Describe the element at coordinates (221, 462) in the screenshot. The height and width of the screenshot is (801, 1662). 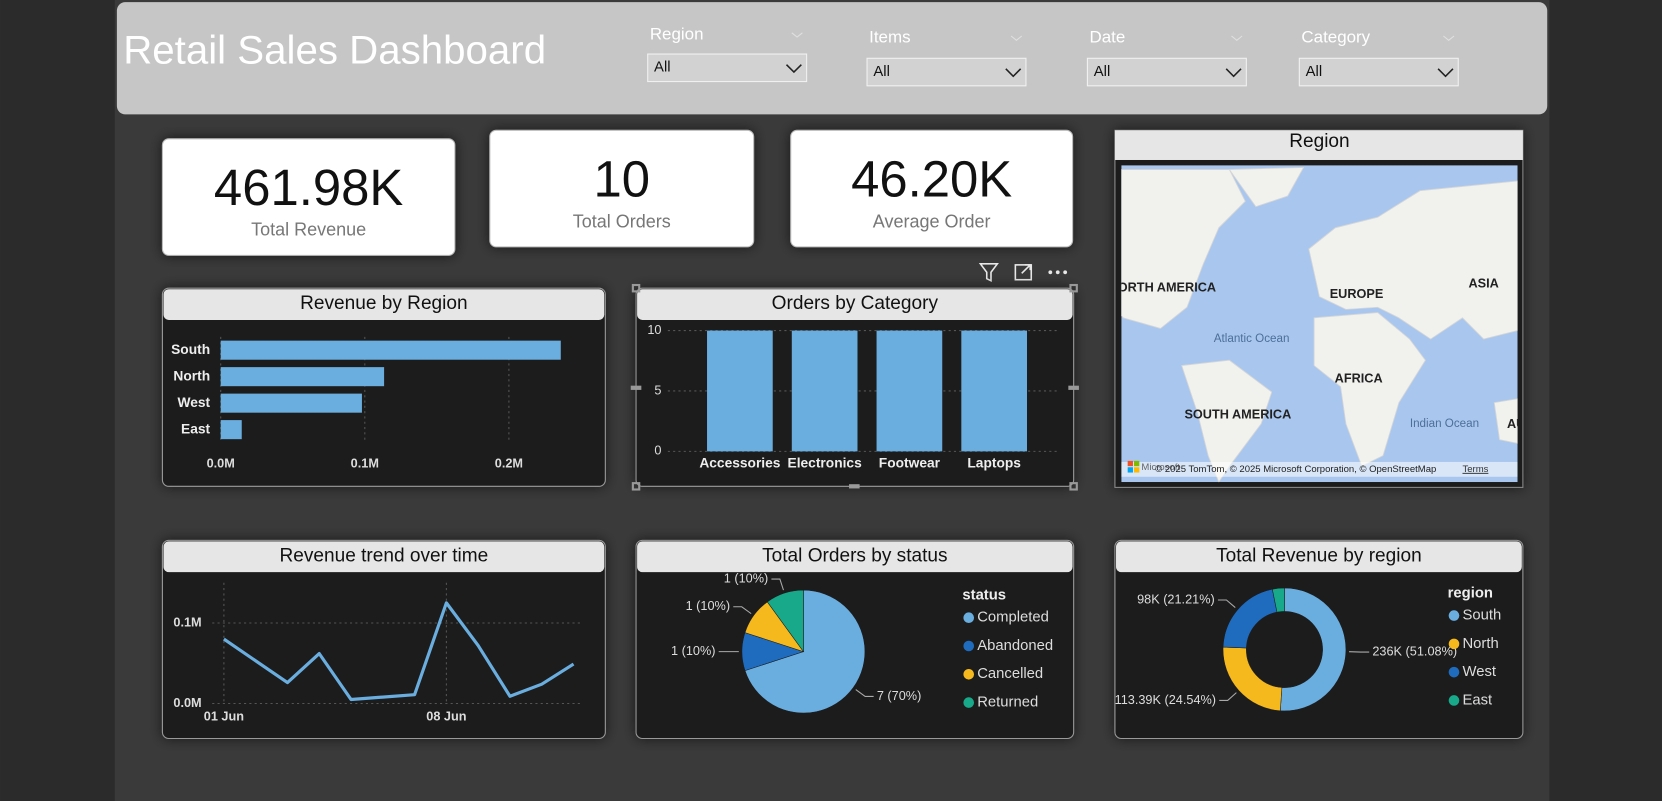
I see `x-tick-label: 0.0M` at that location.